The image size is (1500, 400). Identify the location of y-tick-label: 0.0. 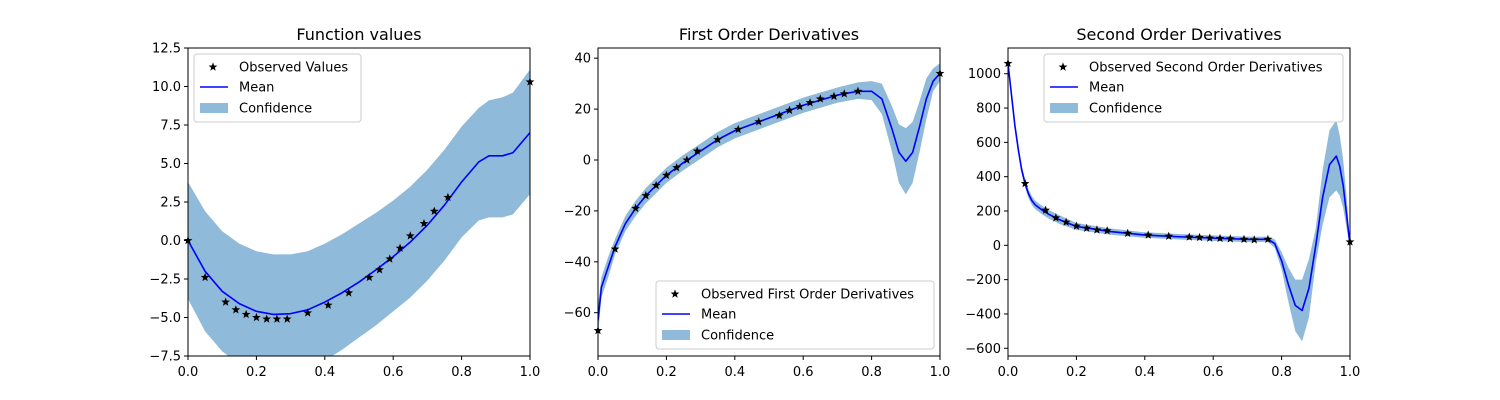
(170, 241).